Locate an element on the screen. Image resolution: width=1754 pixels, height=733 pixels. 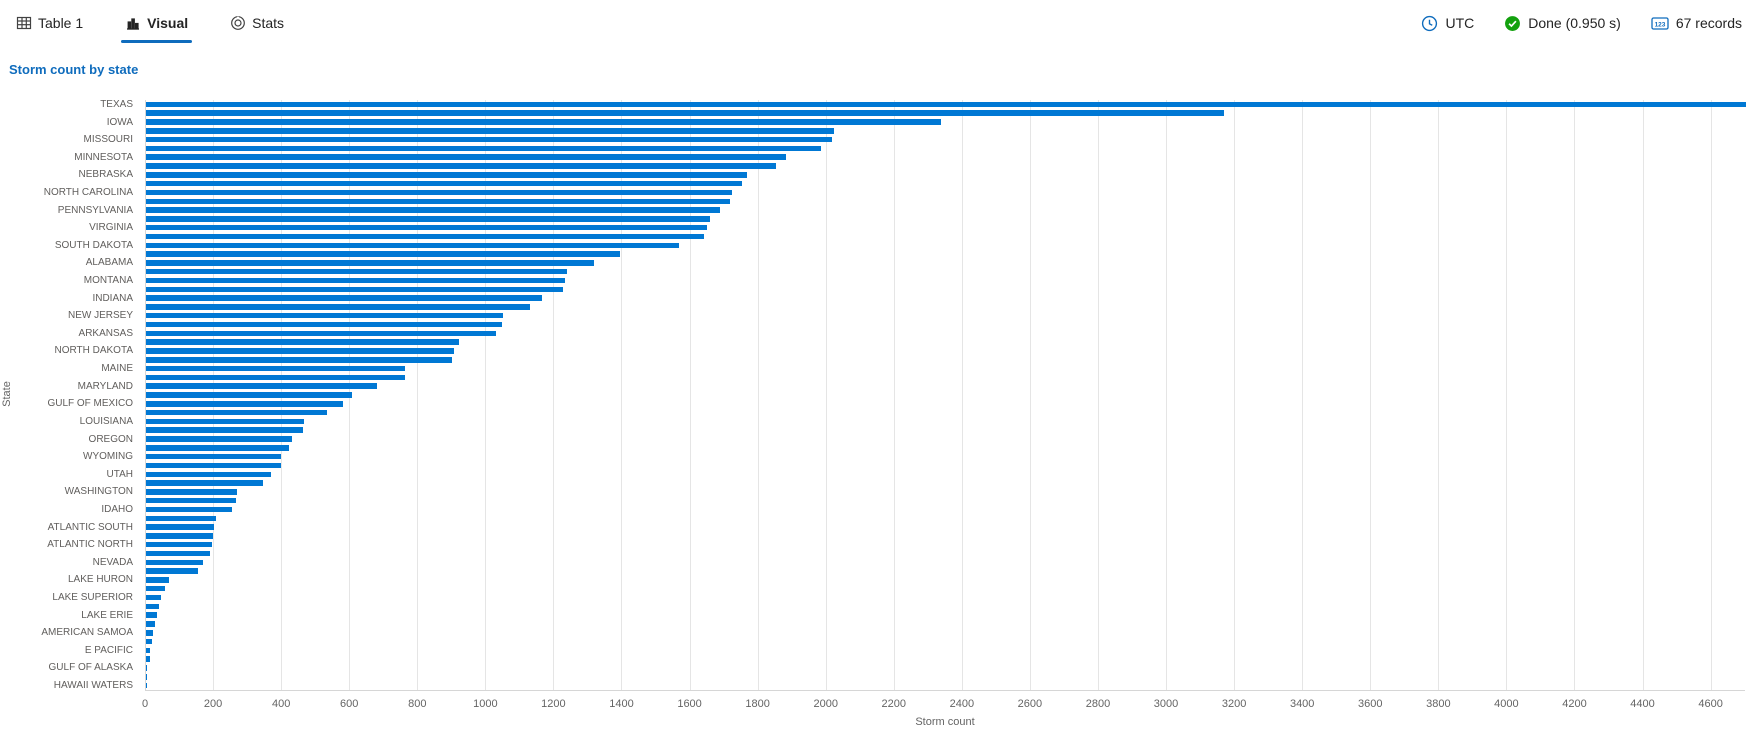
x-tick-label: 3800 is located at coordinates (1438, 704).